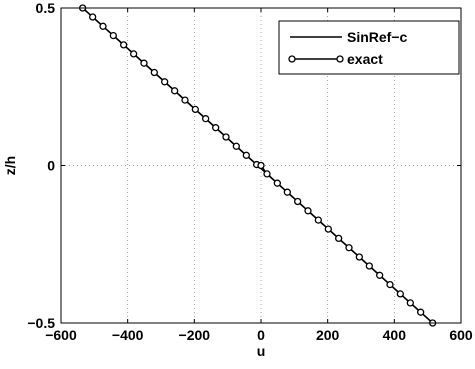 This screenshot has height=369, width=475. I want to click on x-tick-label-5: 400, so click(395, 335).